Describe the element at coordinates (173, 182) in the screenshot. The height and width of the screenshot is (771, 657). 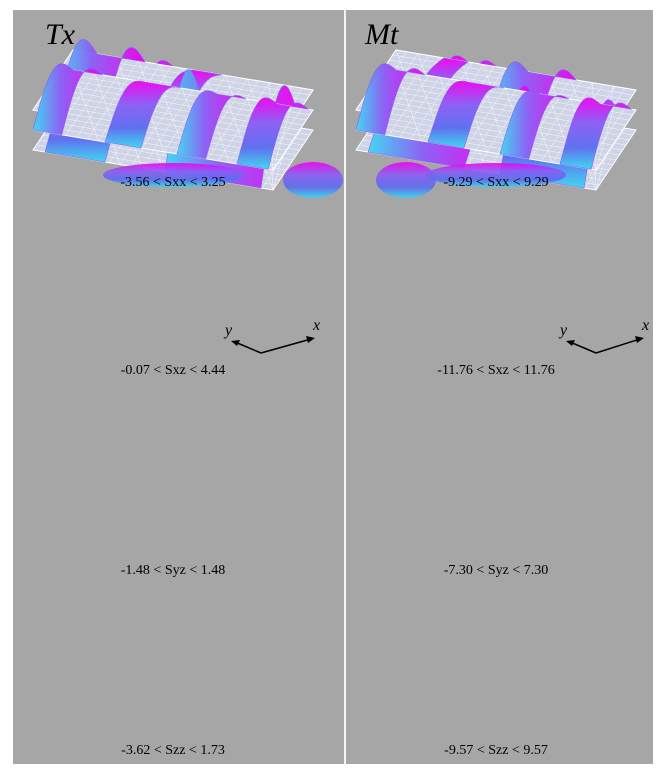
I see `caption-tx-sxx: -3.56 < Sxx < 3.25` at that location.